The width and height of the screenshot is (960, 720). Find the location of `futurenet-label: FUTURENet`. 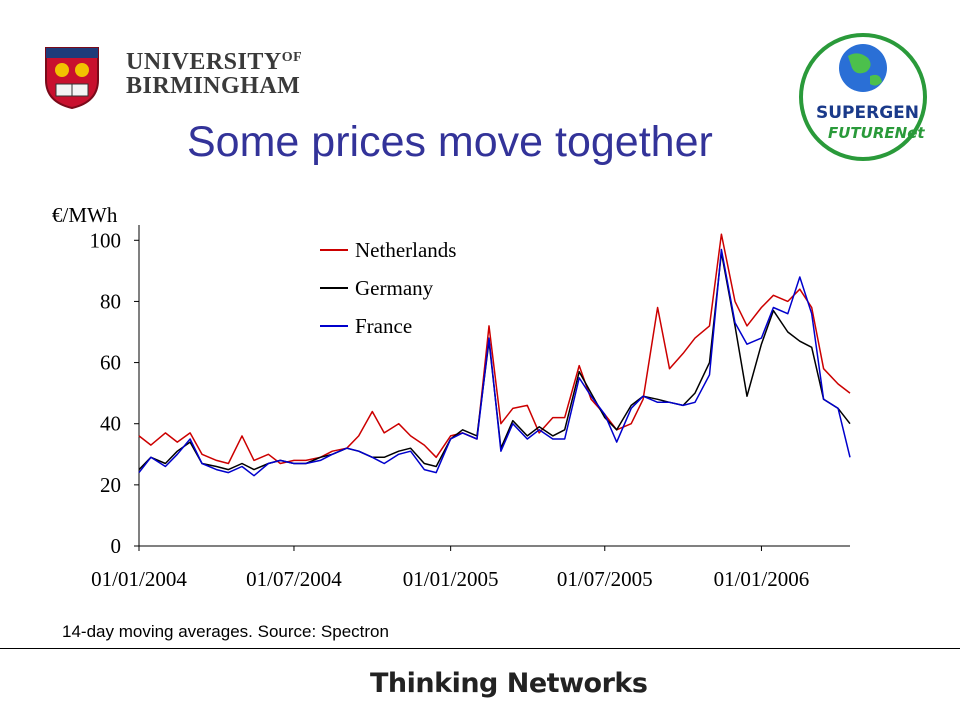

futurenet-label: FUTURENet is located at coordinates (876, 133).